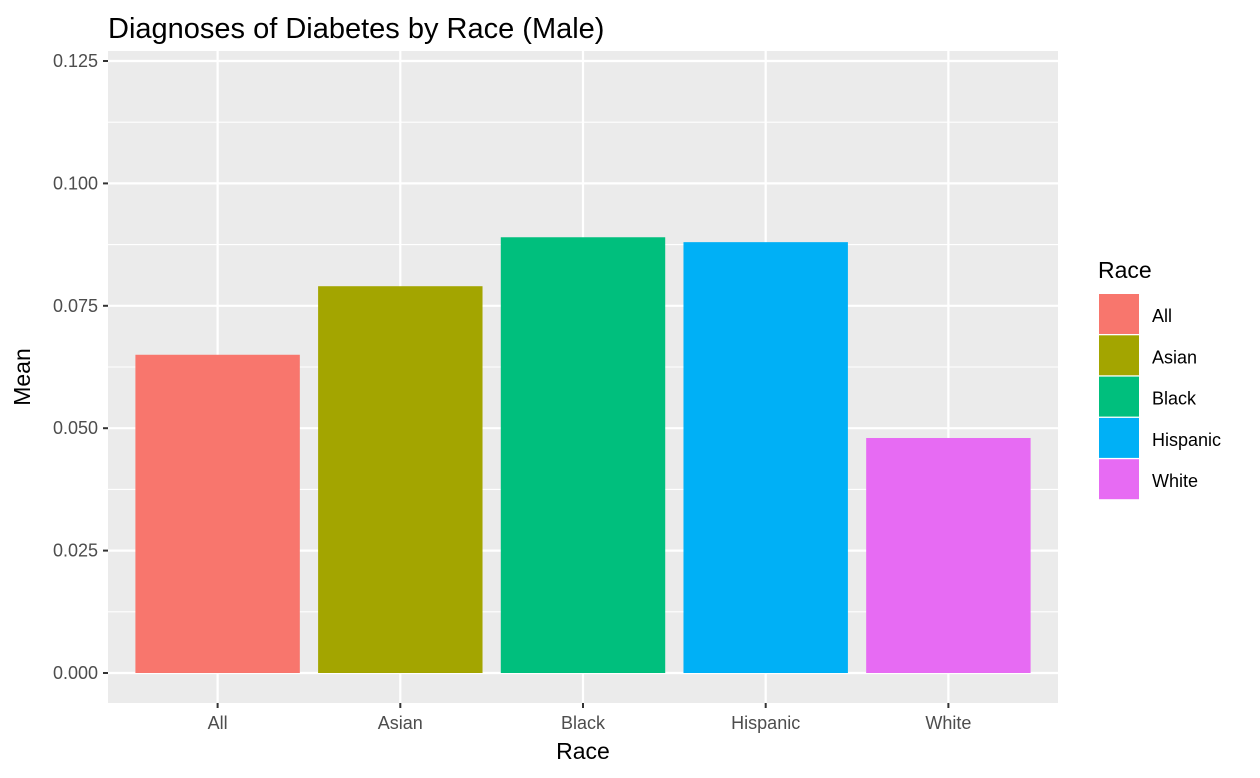 The width and height of the screenshot is (1260, 778). I want to click on legend-key-black, so click(1119, 396).